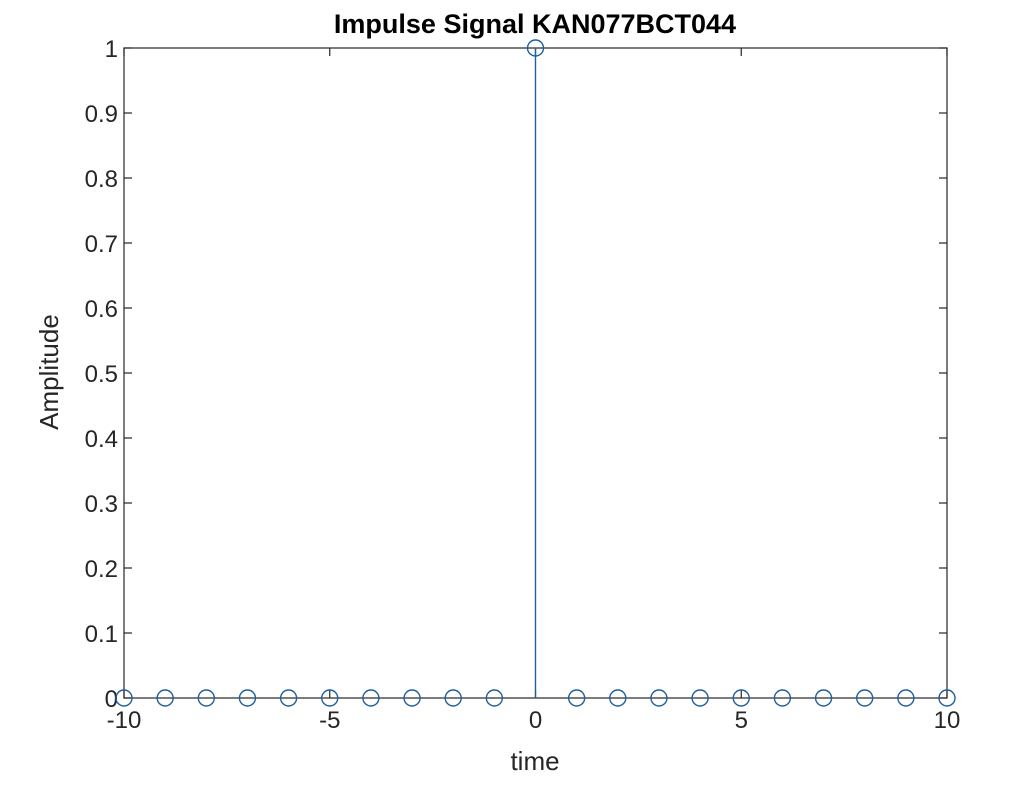 The image size is (1036, 785). What do you see at coordinates (741, 720) in the screenshot?
I see `x-tick-label: 5` at bounding box center [741, 720].